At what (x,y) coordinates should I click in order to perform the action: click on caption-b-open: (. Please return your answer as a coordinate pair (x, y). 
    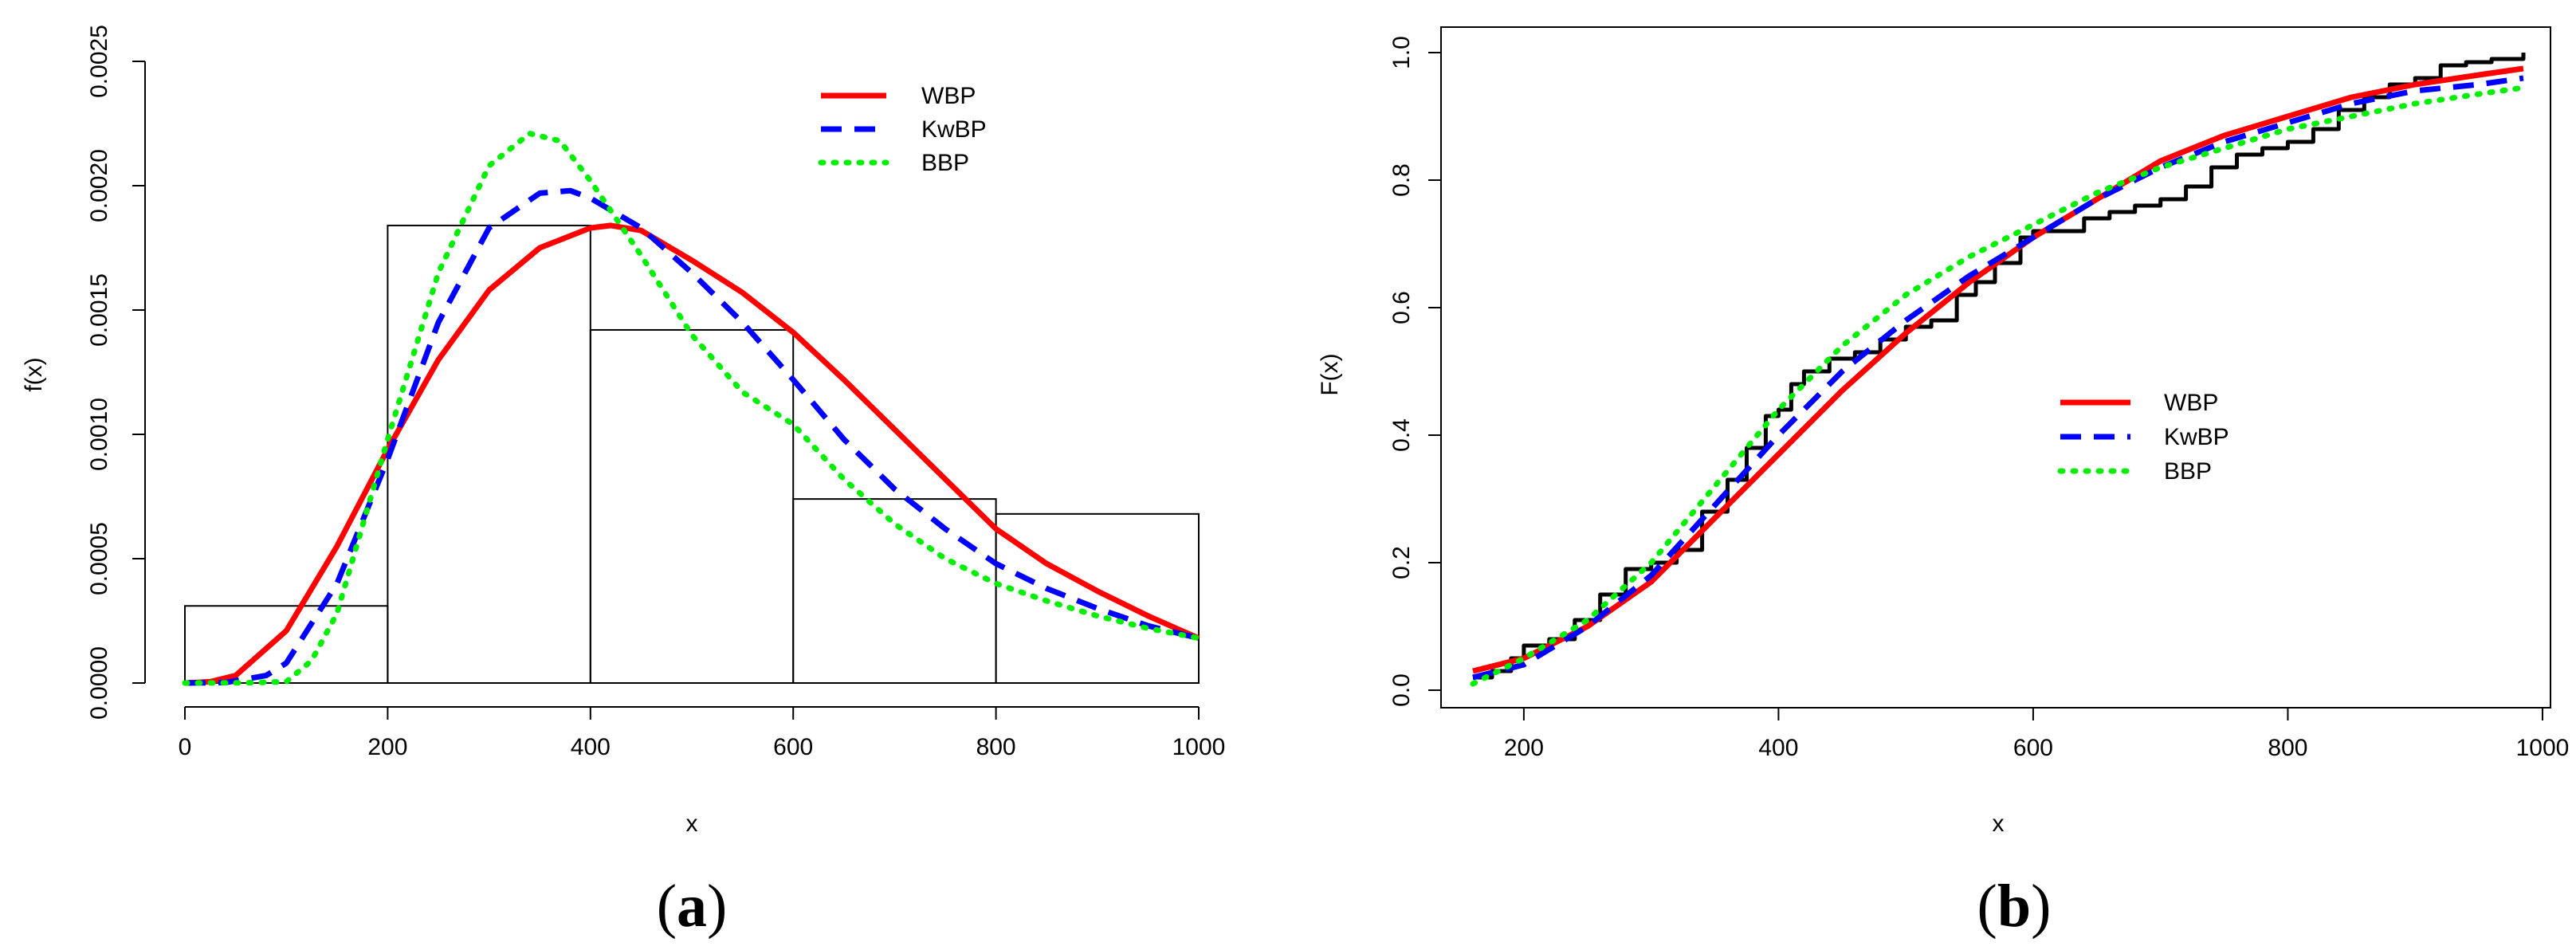
    Looking at the image, I should click on (1987, 906).